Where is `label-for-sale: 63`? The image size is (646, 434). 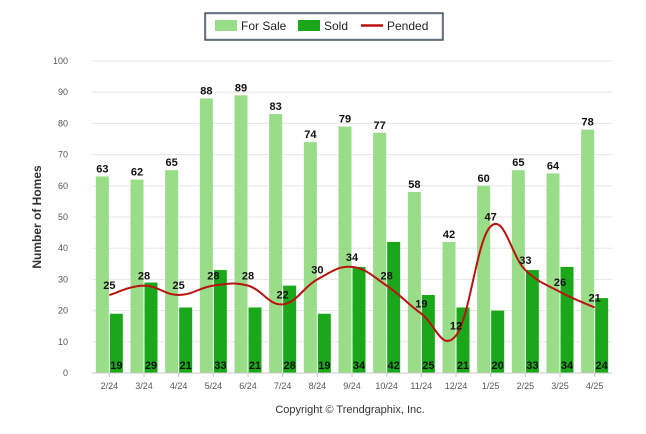
label-for-sale: 63 is located at coordinates (102, 169).